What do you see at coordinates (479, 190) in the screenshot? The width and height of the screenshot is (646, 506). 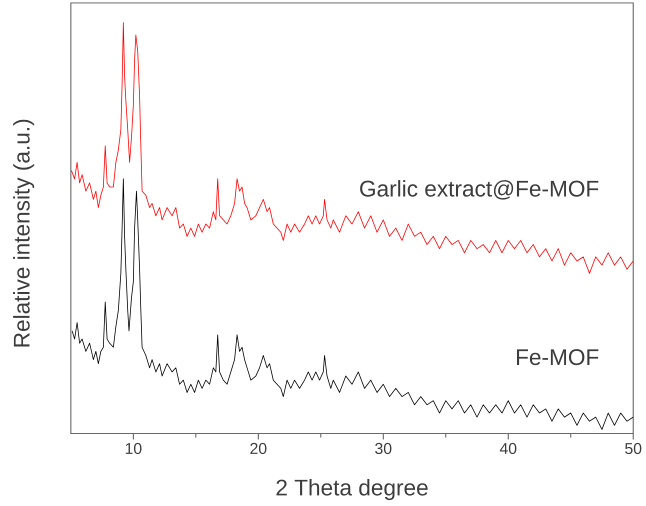 I see `series-label: Garlic extract@Fe-MOF` at bounding box center [479, 190].